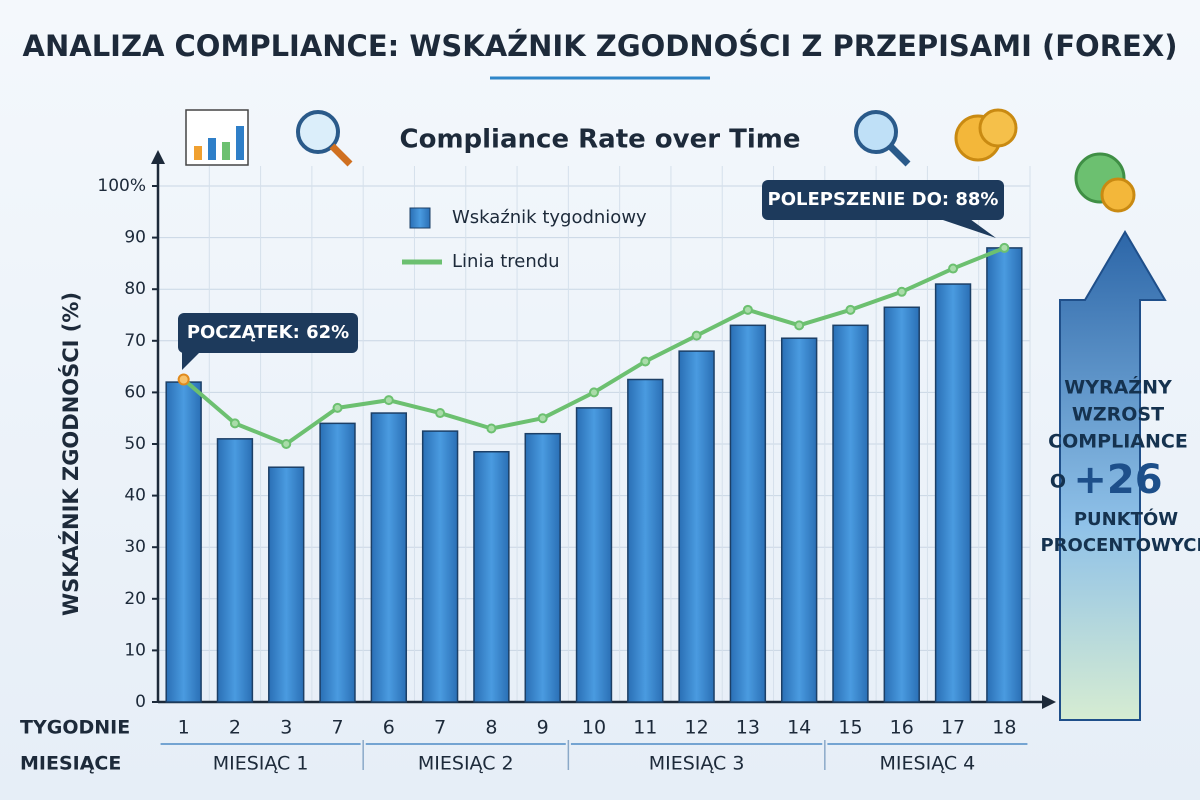 The height and width of the screenshot is (800, 1200). What do you see at coordinates (135, 496) in the screenshot?
I see `y-tick-label: 40` at bounding box center [135, 496].